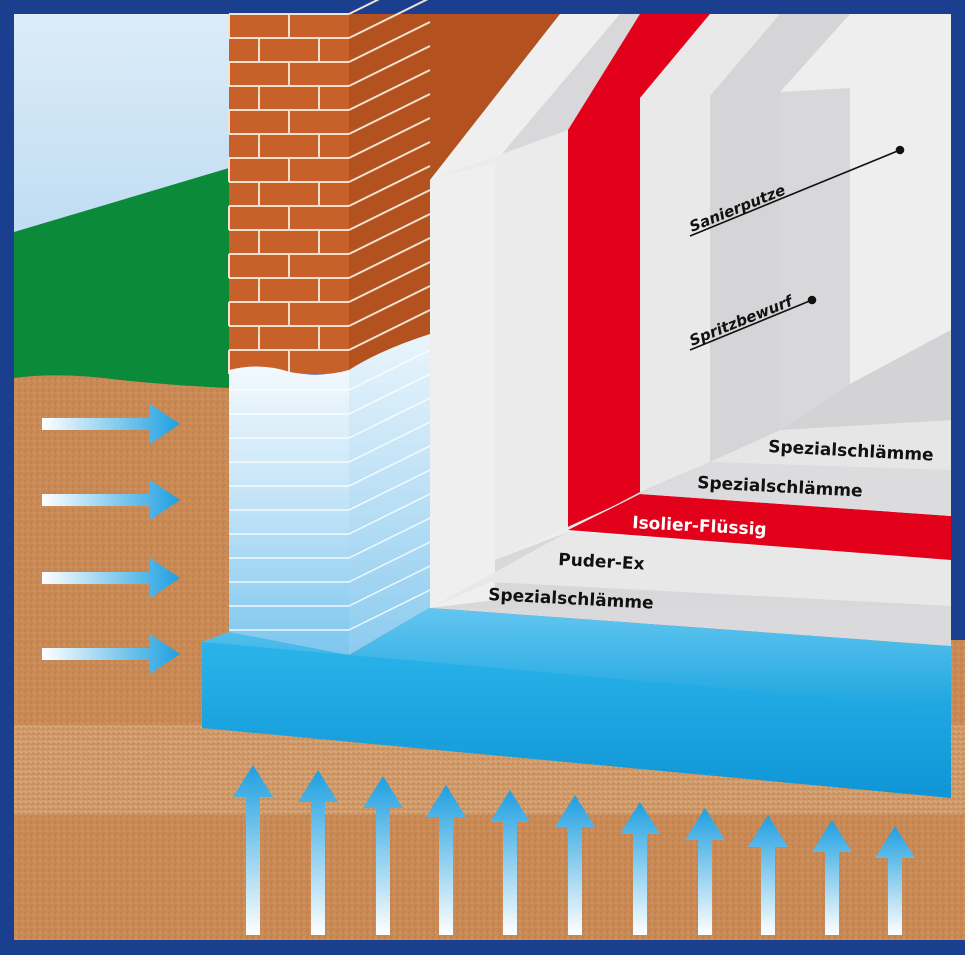  What do you see at coordinates (121, 280) in the screenshot?
I see `grass` at bounding box center [121, 280].